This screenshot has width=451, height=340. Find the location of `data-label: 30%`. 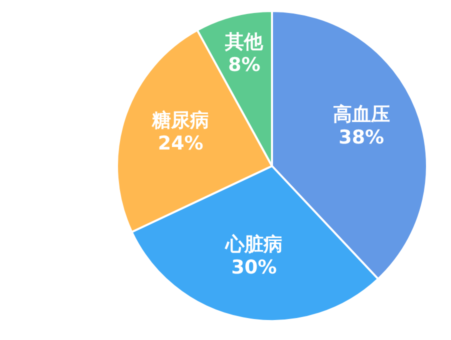

data-label: 30% is located at coordinates (254, 267).